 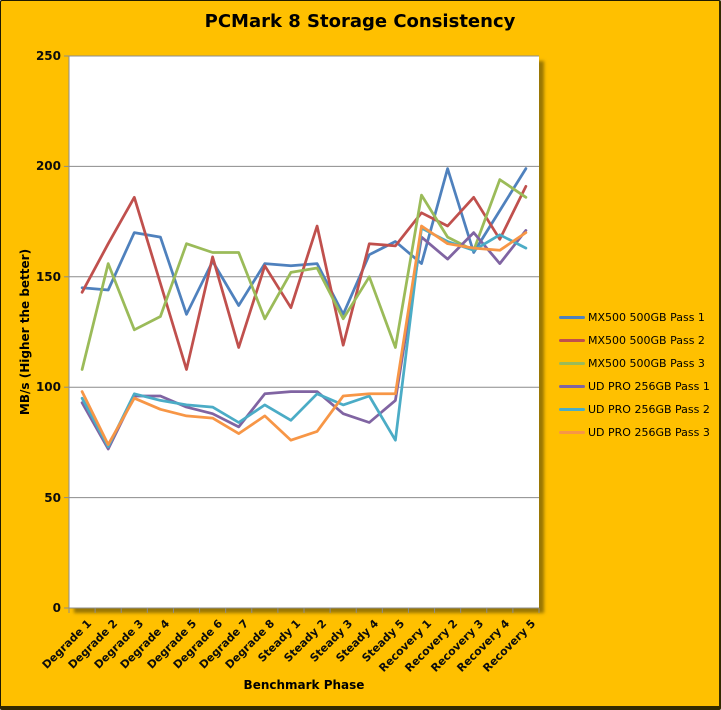 I want to click on legend-label: MX500 500GB Pass 1, so click(x=646, y=317).